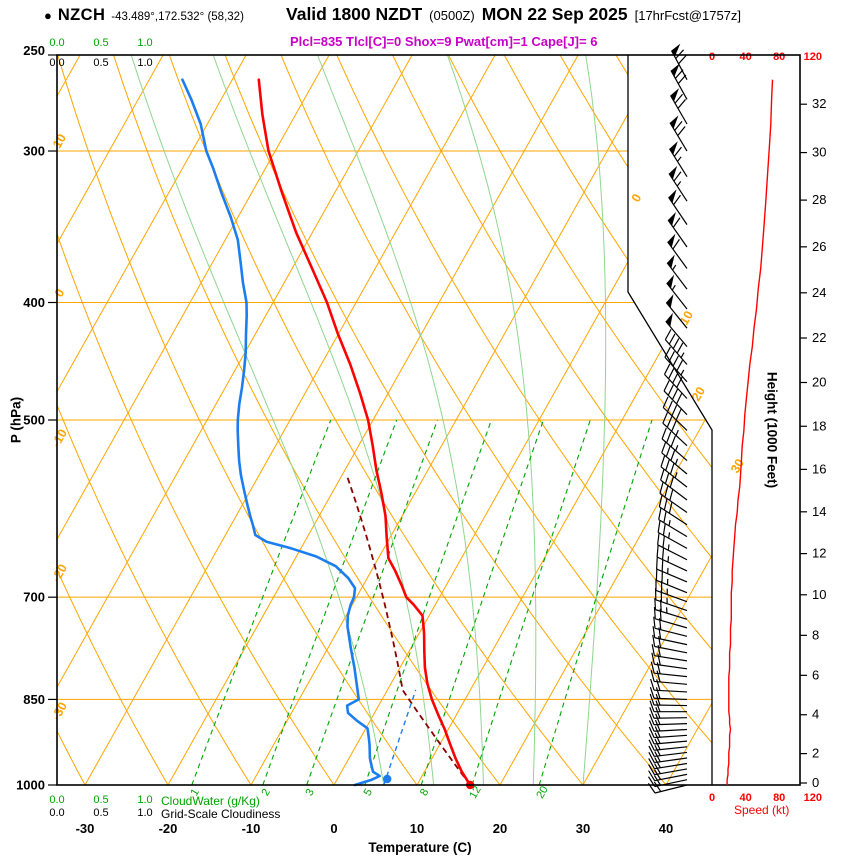 The width and height of the screenshot is (850, 860). Describe the element at coordinates (34, 302) in the screenshot. I see `svg-text: 400` at that location.